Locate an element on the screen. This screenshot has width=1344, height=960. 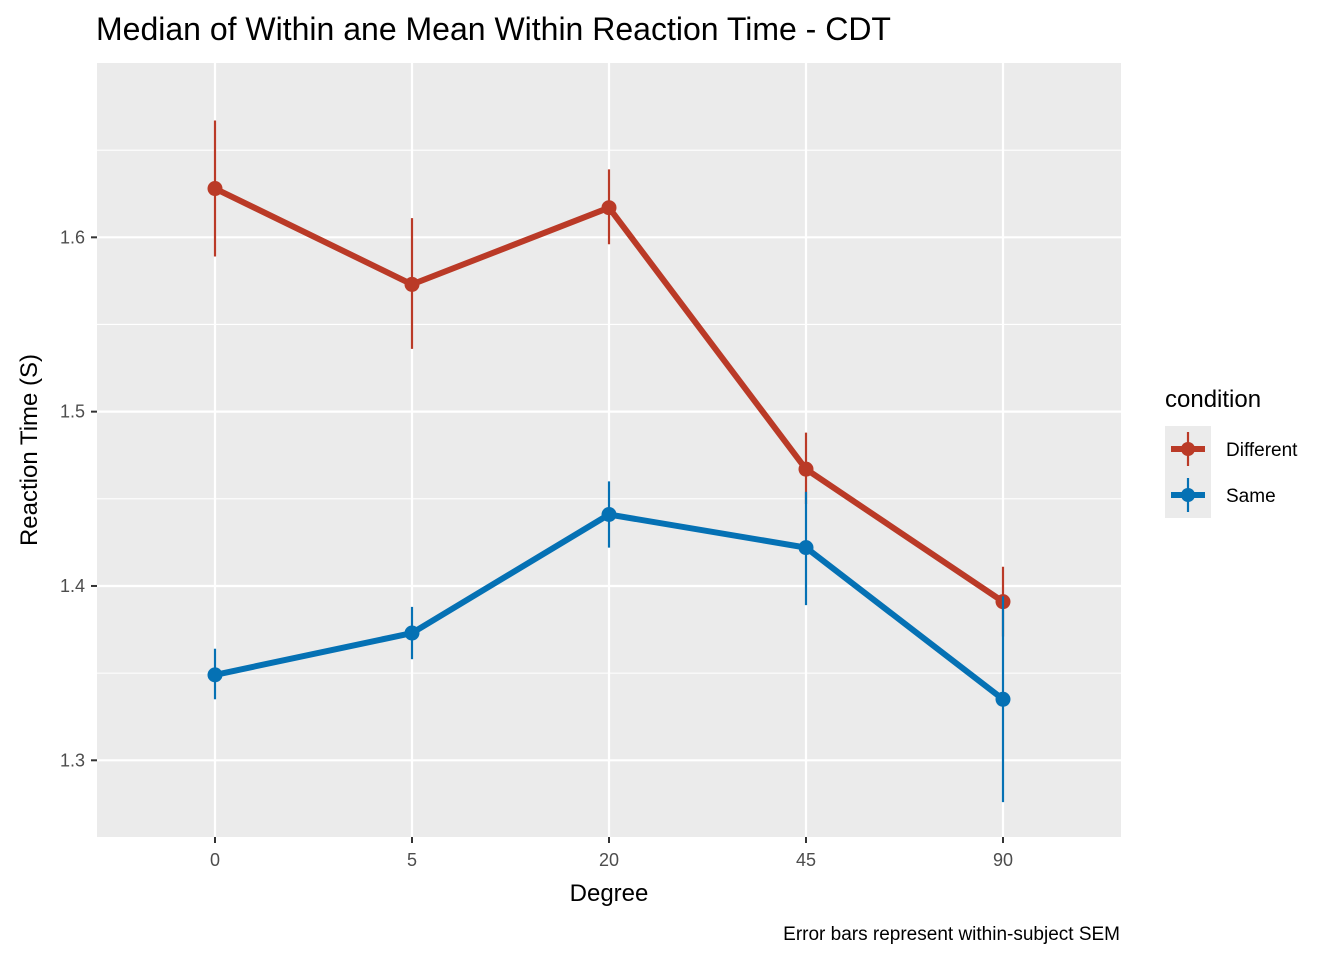
y-axis-title: Reaction Time (S) is located at coordinates (29, 450).